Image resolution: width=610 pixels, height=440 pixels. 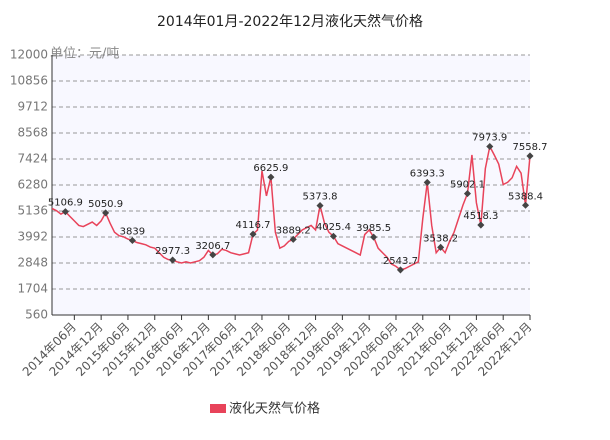 I want to click on data-label: 3985.5, so click(x=373, y=228).